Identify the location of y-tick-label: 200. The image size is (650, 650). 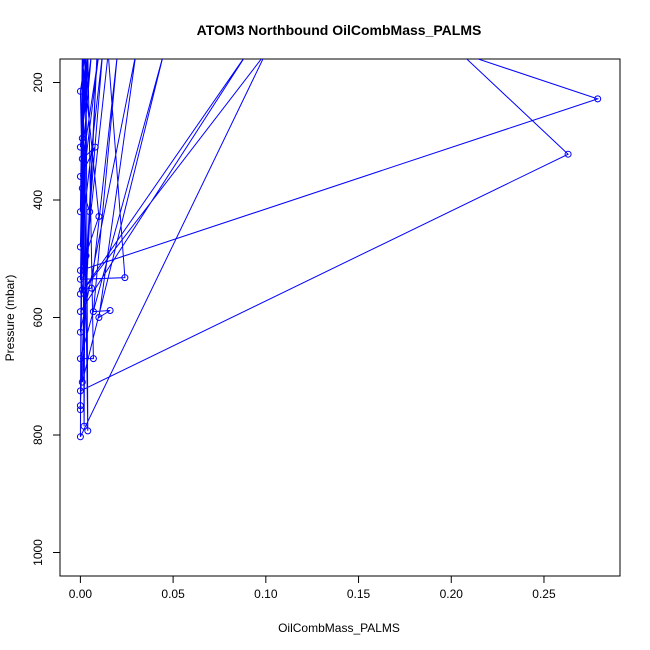
(38, 82).